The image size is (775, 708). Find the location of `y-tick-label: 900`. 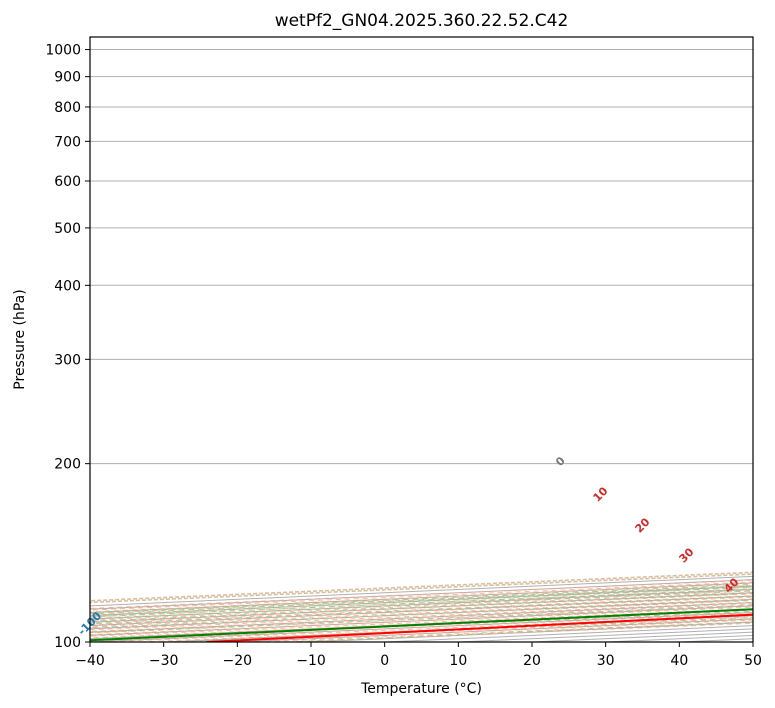

y-tick-label: 900 is located at coordinates (67, 78).